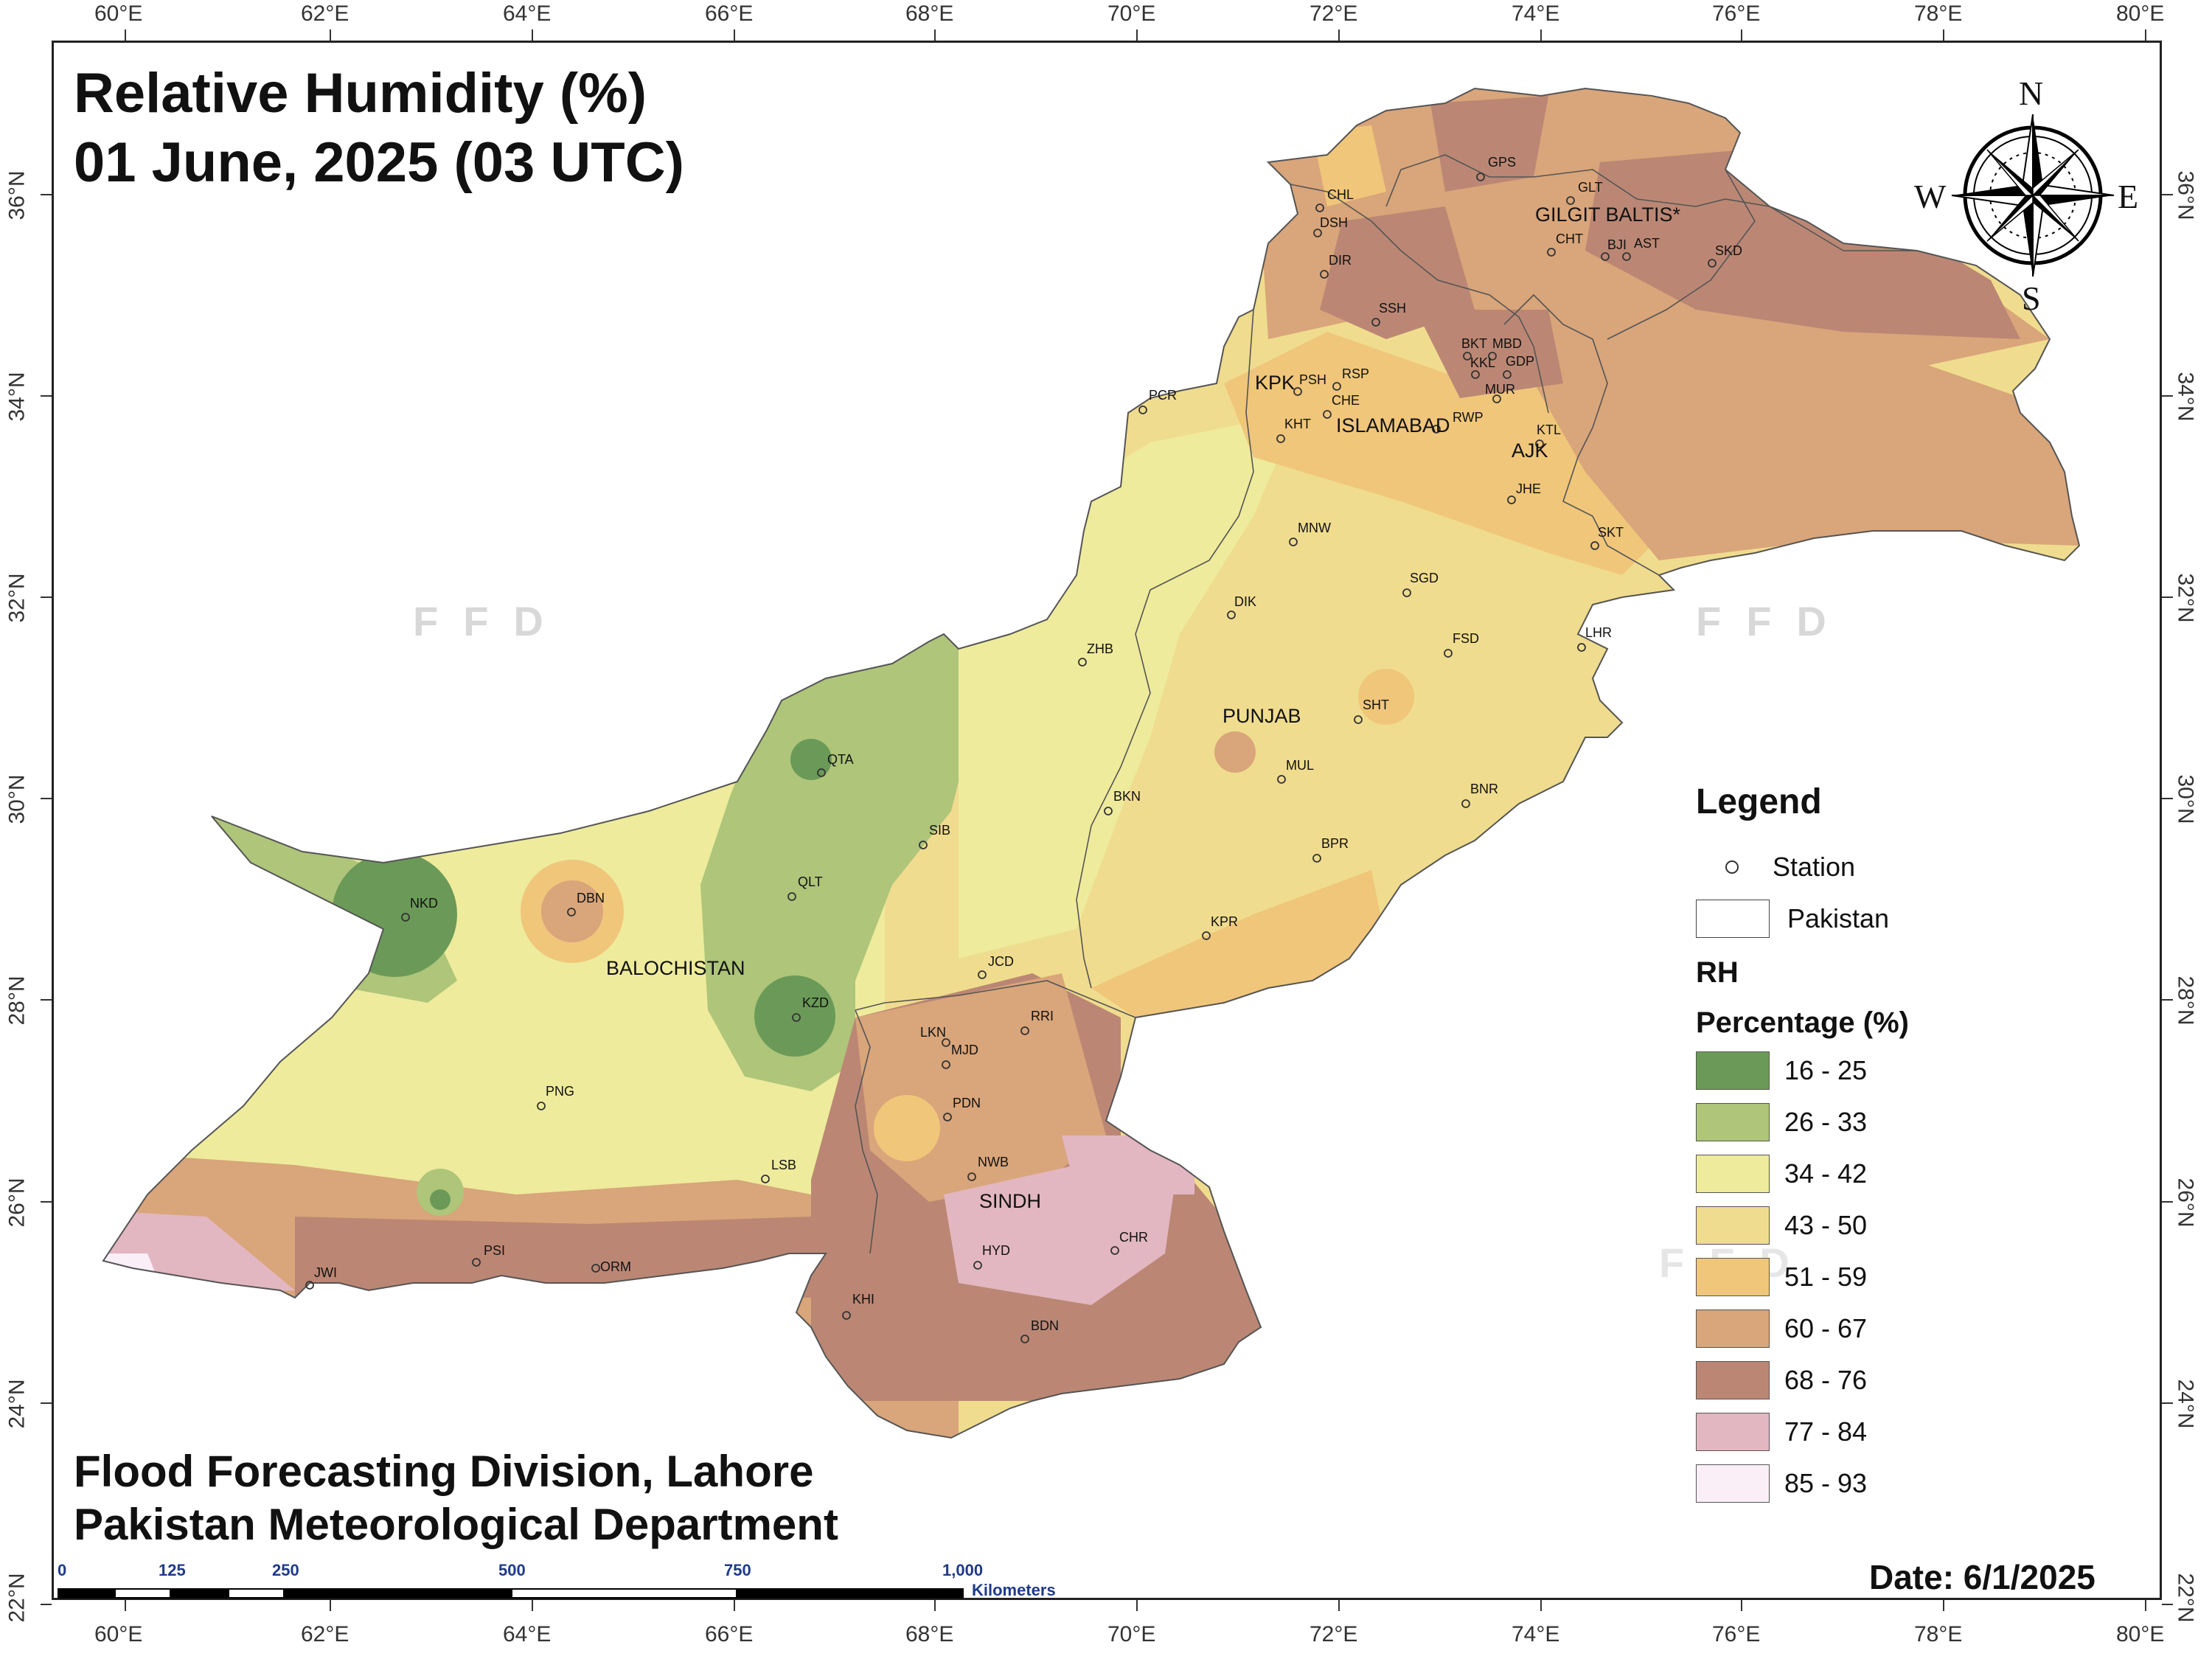 Image resolution: width=2212 pixels, height=1659 pixels. Describe the element at coordinates (1275, 383) in the screenshot. I see `region-label-kpk: KPK` at that location.